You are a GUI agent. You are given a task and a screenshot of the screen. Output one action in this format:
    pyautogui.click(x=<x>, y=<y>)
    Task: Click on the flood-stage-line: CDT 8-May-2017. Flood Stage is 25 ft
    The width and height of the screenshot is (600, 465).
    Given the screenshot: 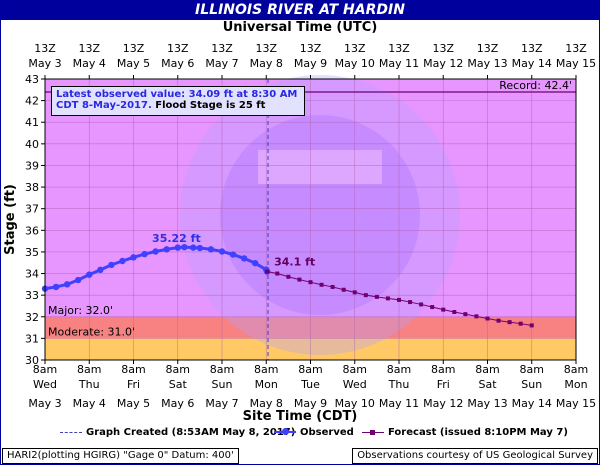 What is the action you would take?
    pyautogui.click(x=178, y=105)
    